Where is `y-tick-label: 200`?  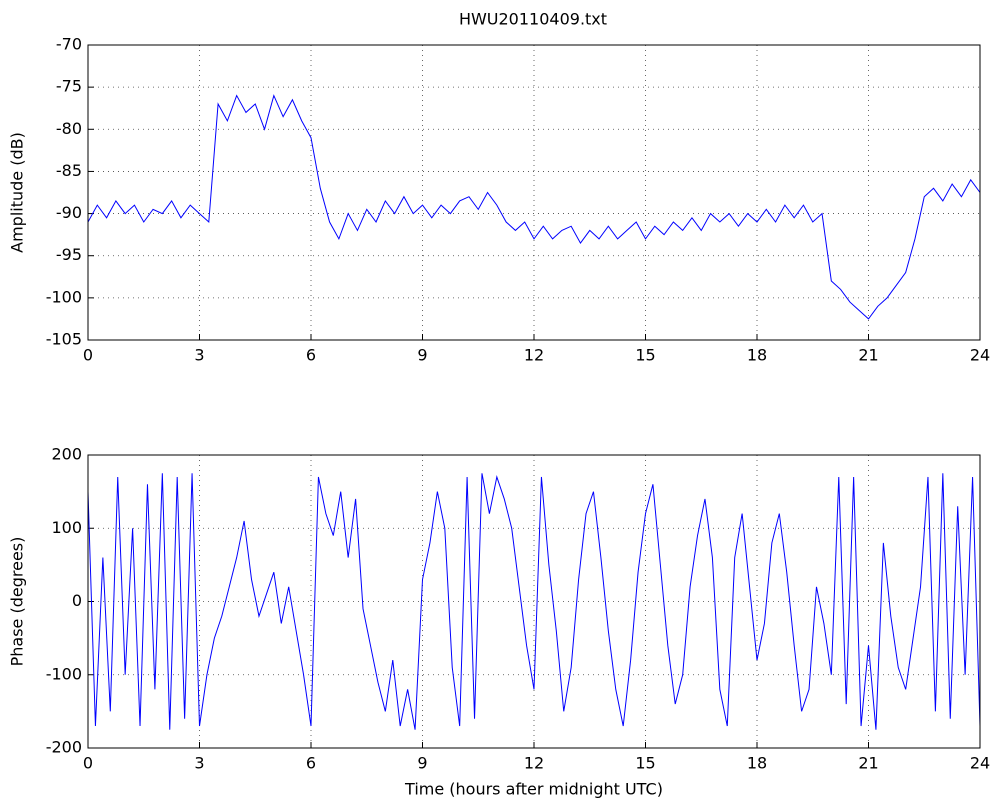 y-tick-label: 200 is located at coordinates (66, 454).